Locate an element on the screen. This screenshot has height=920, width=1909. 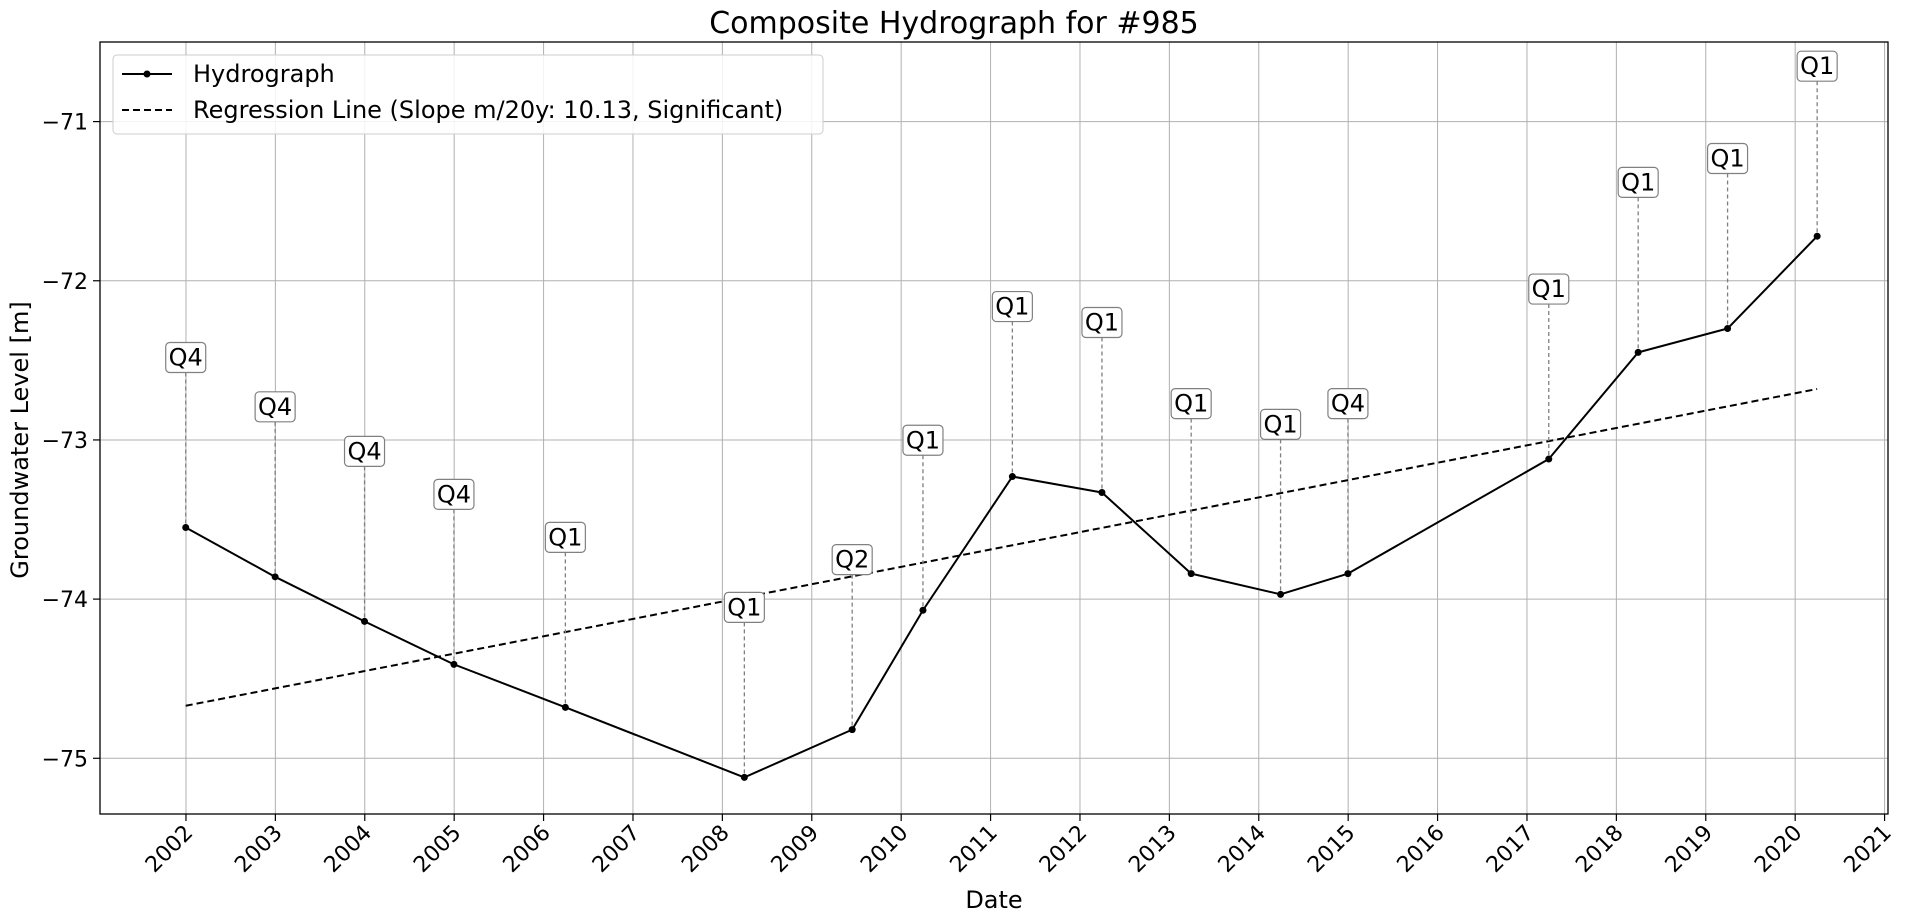
y-tick-label: −74 is located at coordinates (65, 600).